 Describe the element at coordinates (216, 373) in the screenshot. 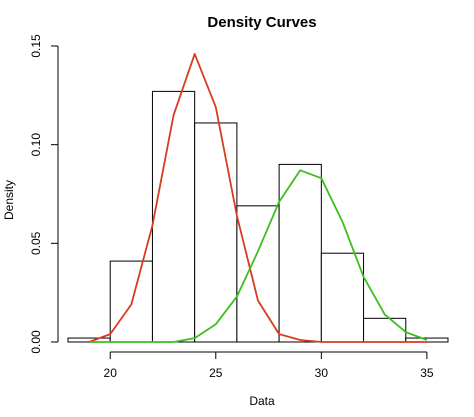

I see `x-tick-label: 25` at that location.